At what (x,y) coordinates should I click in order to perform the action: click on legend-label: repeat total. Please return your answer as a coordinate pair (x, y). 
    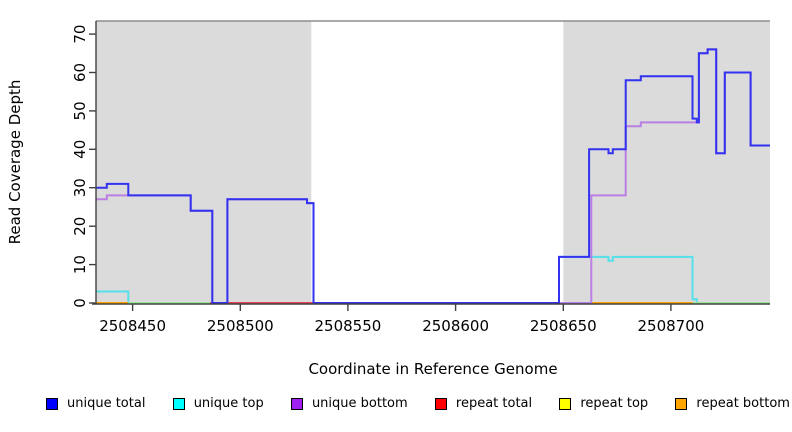
    Looking at the image, I should click on (494, 403).